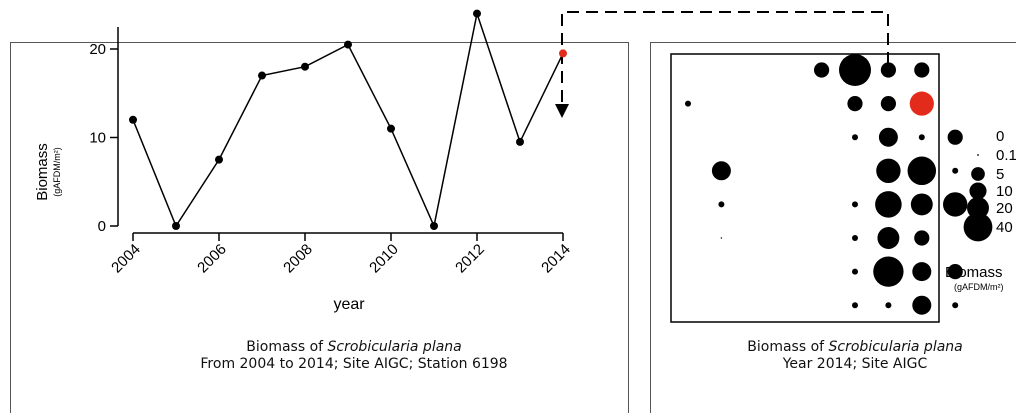  What do you see at coordinates (384, 259) in the screenshot?
I see `x-tick-label: 2010` at bounding box center [384, 259].